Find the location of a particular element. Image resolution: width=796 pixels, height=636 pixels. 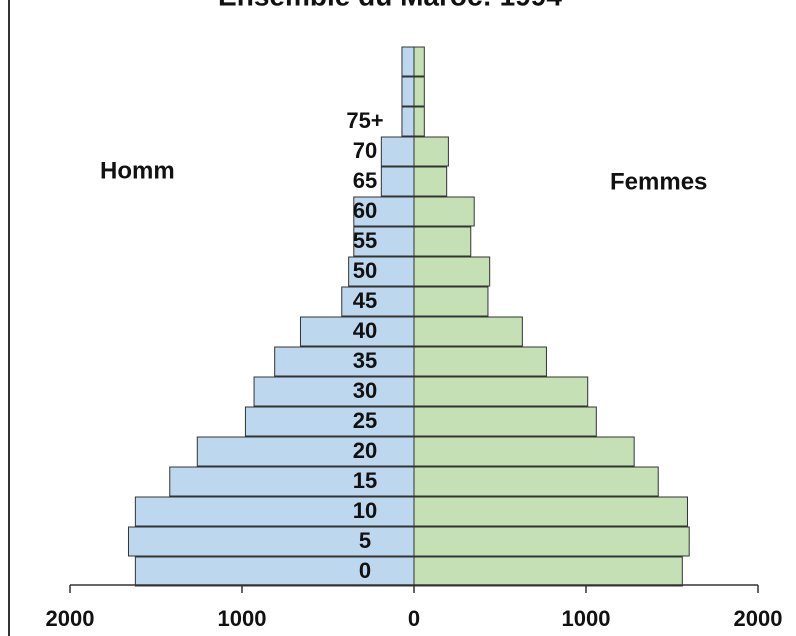

category-label: 10 is located at coordinates (365, 510).